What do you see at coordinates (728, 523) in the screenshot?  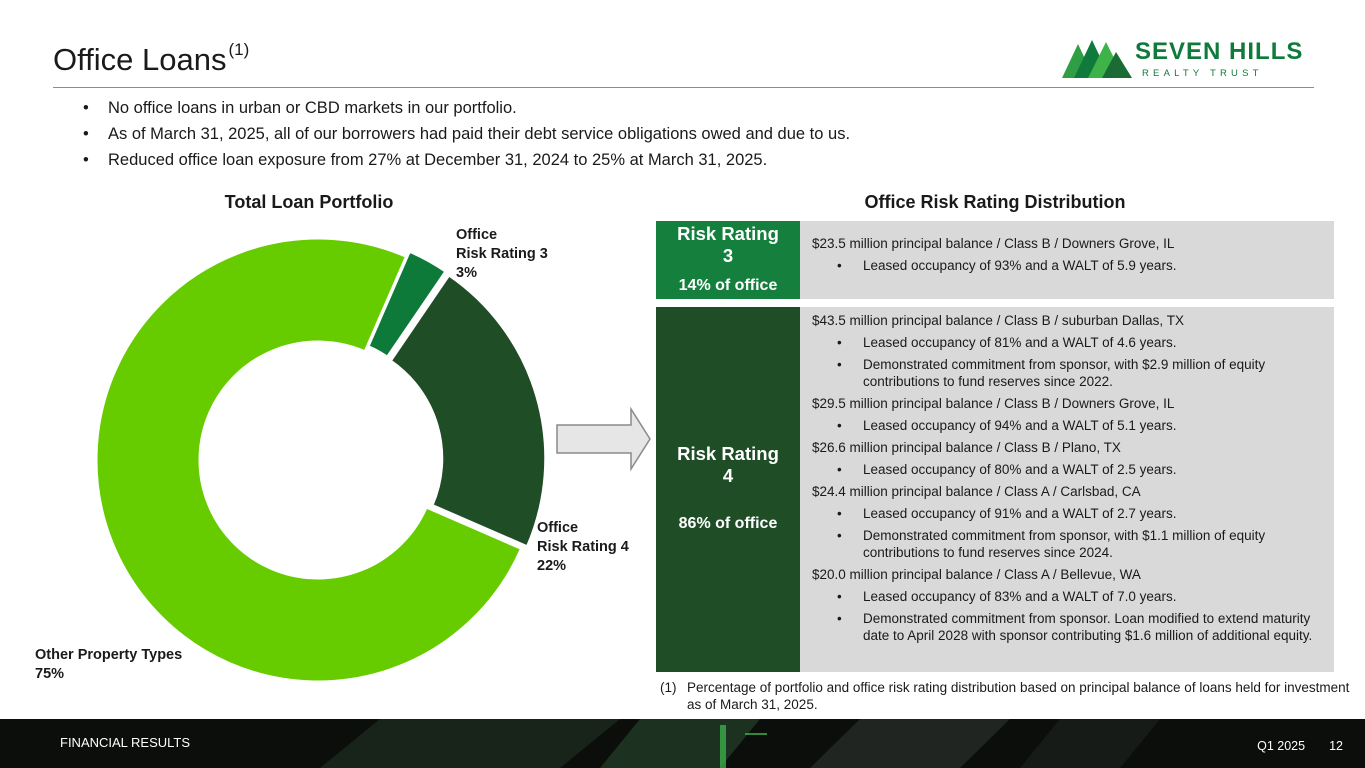 I see `risk-rating-4-pct: 86% of office` at bounding box center [728, 523].